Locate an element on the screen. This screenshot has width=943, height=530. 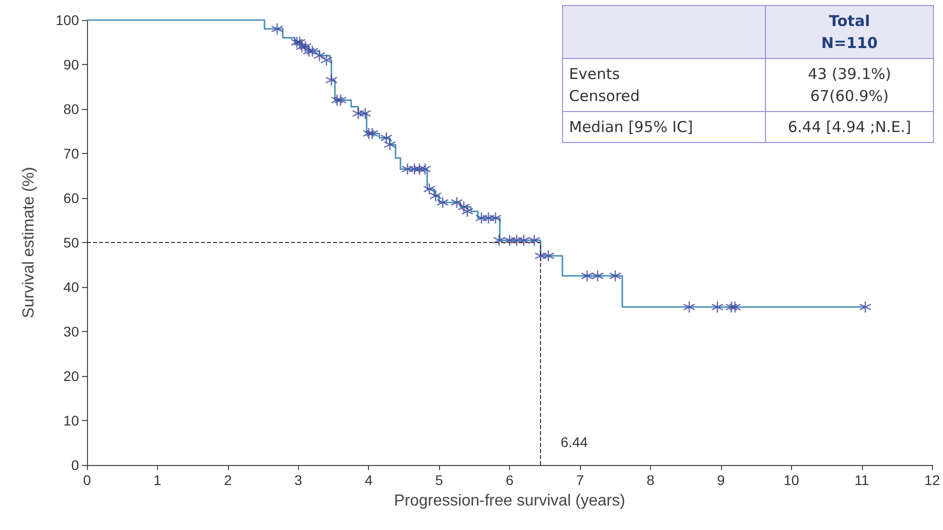
x-tick-label: 7 is located at coordinates (580, 480).